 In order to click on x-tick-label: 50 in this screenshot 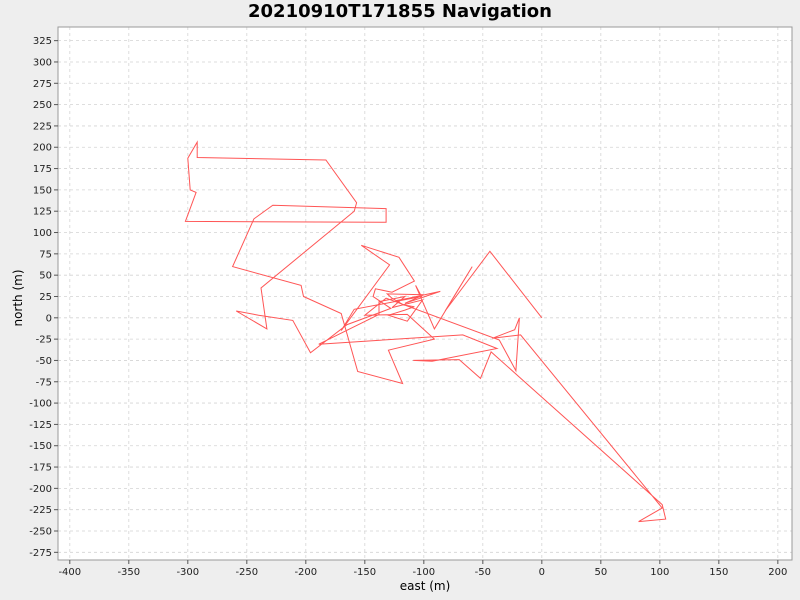, I will do `click(600, 572)`.